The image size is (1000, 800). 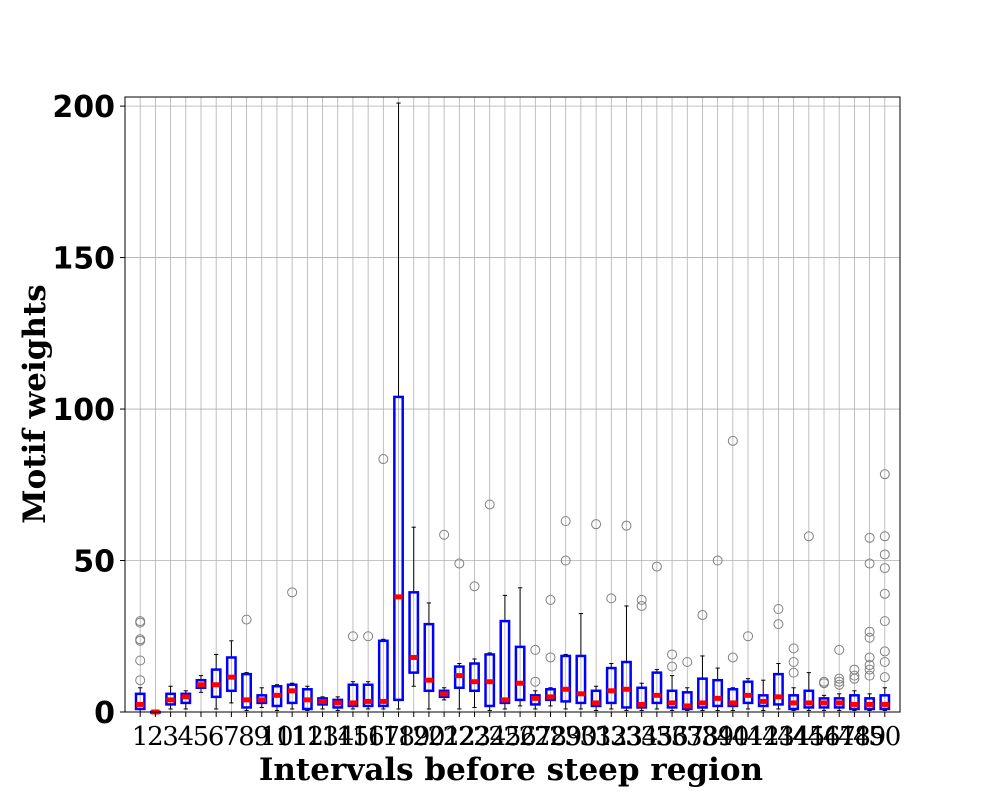 What do you see at coordinates (596, 737) in the screenshot?
I see `x-tick-label: 31` at bounding box center [596, 737].